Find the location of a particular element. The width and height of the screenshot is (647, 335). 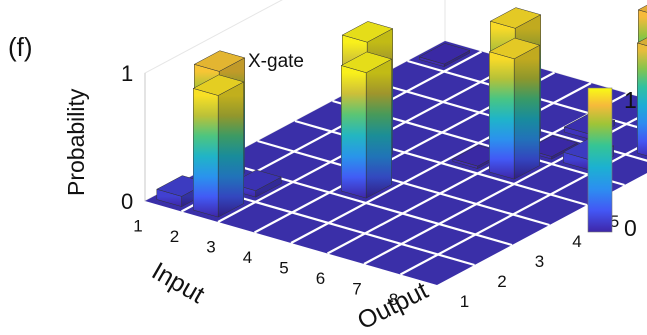

output-tick-5: 5 is located at coordinates (614, 221).